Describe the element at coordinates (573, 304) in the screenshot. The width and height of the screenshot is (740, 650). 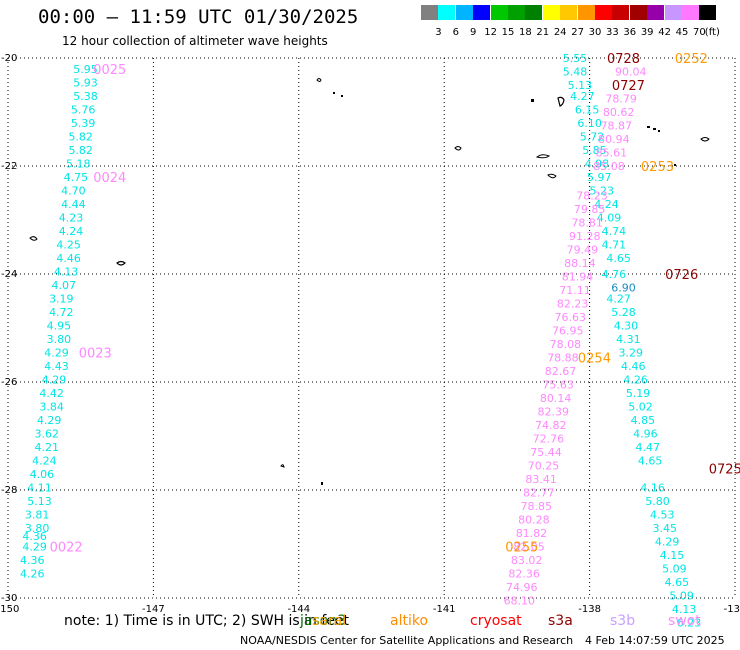
I see `wave-height-label: 82.23` at that location.